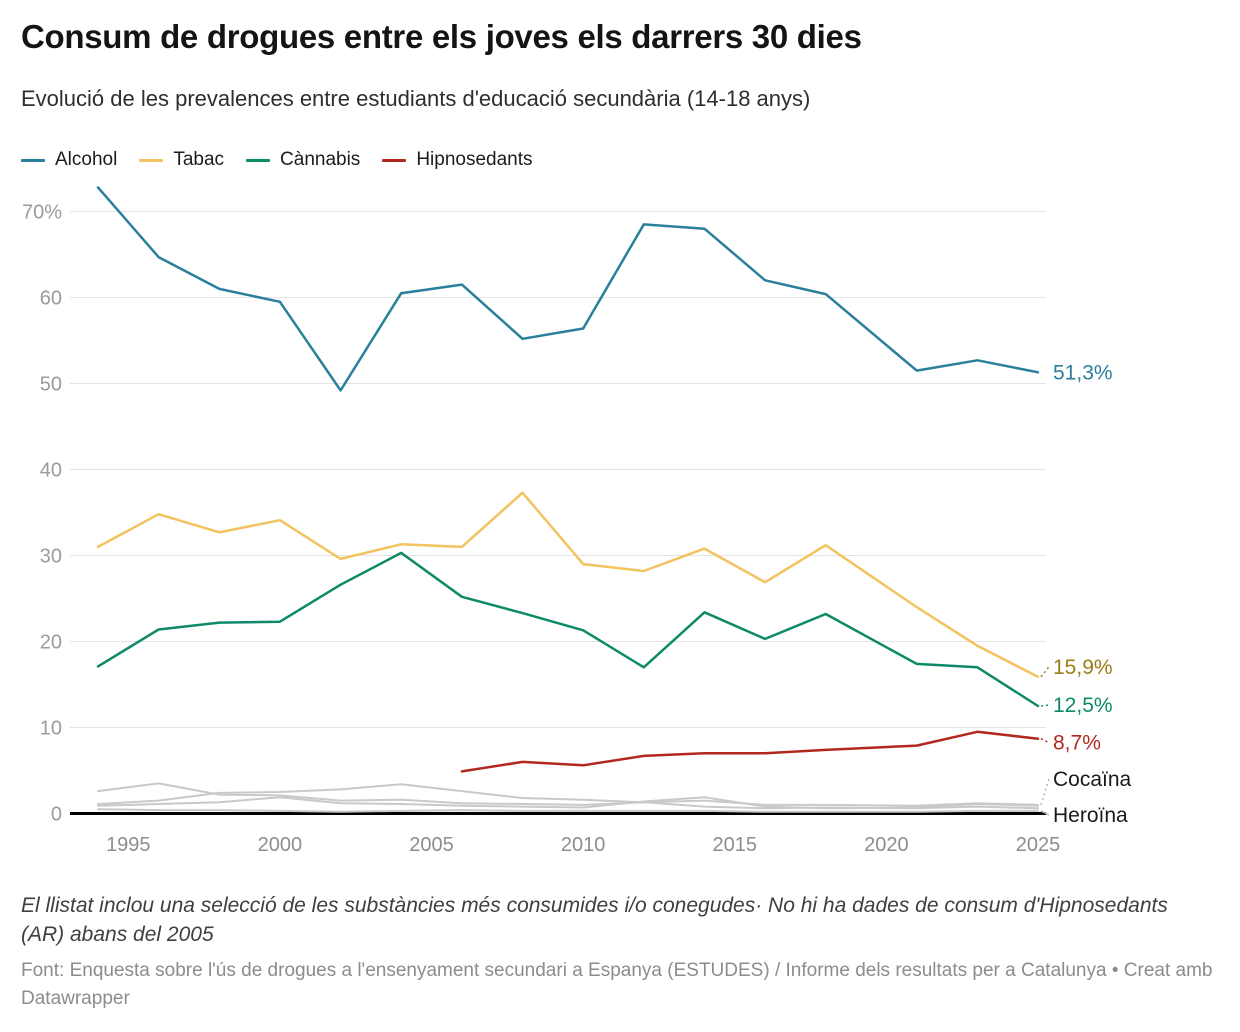 Image resolution: width=1240 pixels, height=1032 pixels. I want to click on legend-item-alcohol: Alcohol, so click(69, 160).